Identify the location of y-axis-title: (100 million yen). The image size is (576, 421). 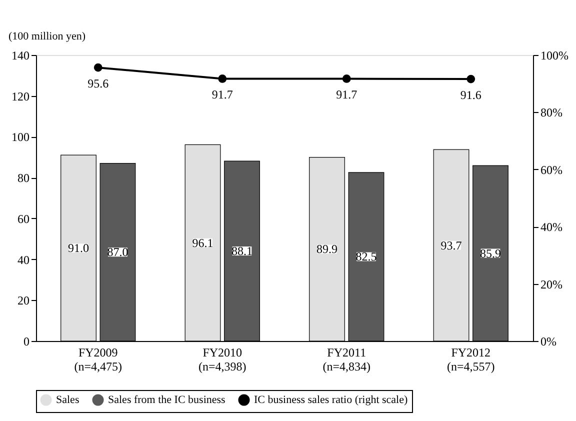
(47, 36).